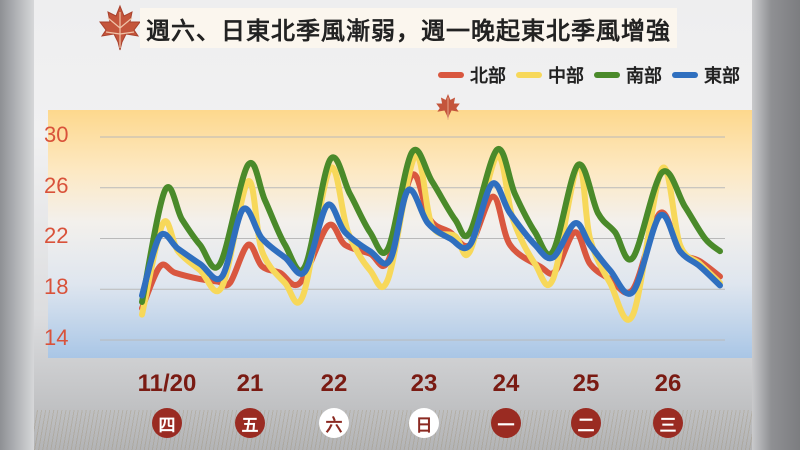  Describe the element at coordinates (56, 337) in the screenshot. I see `y-tick-14: 14` at that location.